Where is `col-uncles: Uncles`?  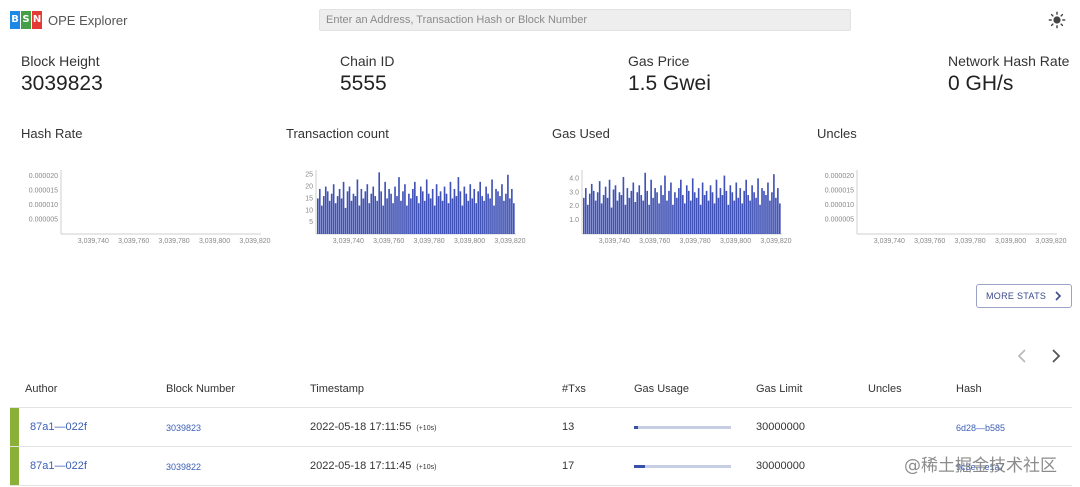
col-uncles: Uncles is located at coordinates (885, 389).